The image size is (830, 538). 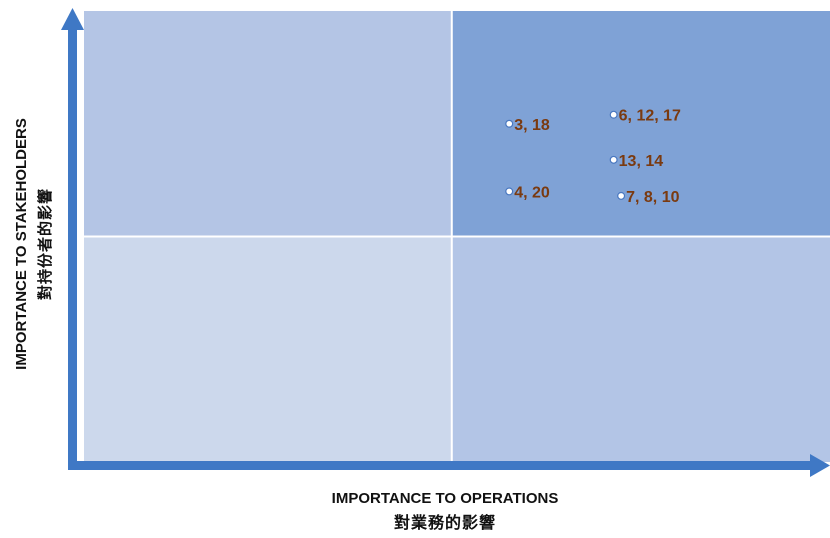 What do you see at coordinates (445, 498) in the screenshot?
I see `x-axis-title: IMPORTANCE TO OPERATIONS` at bounding box center [445, 498].